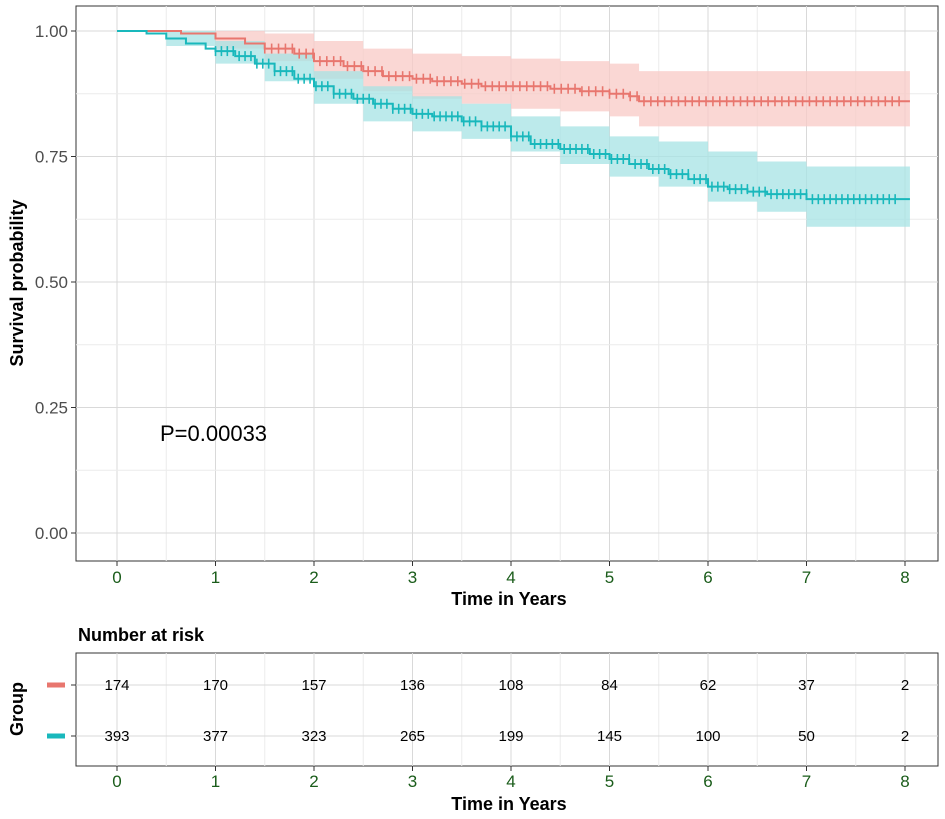 The image size is (945, 819). I want to click on risk-x-tick-label: 5, so click(609, 781).